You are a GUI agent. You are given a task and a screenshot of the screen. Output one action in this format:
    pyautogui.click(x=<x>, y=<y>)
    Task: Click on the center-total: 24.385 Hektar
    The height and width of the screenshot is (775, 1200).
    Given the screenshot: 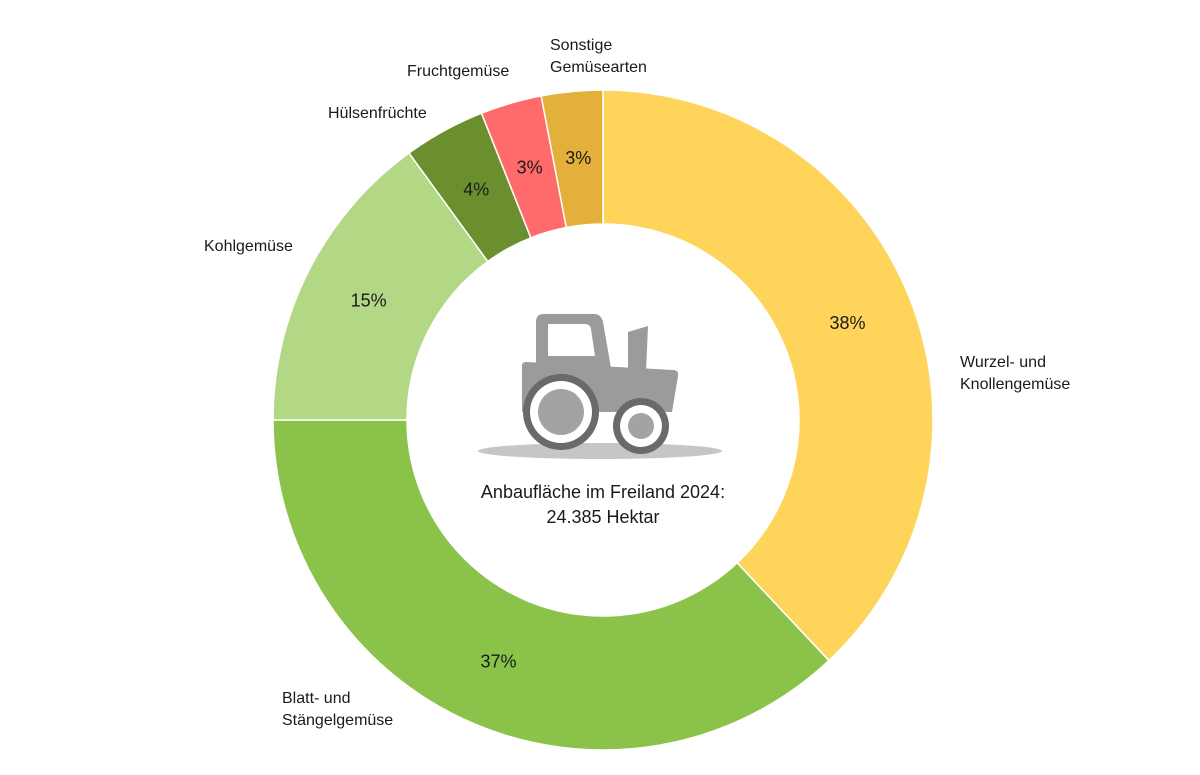 What is the action you would take?
    pyautogui.click(x=603, y=517)
    